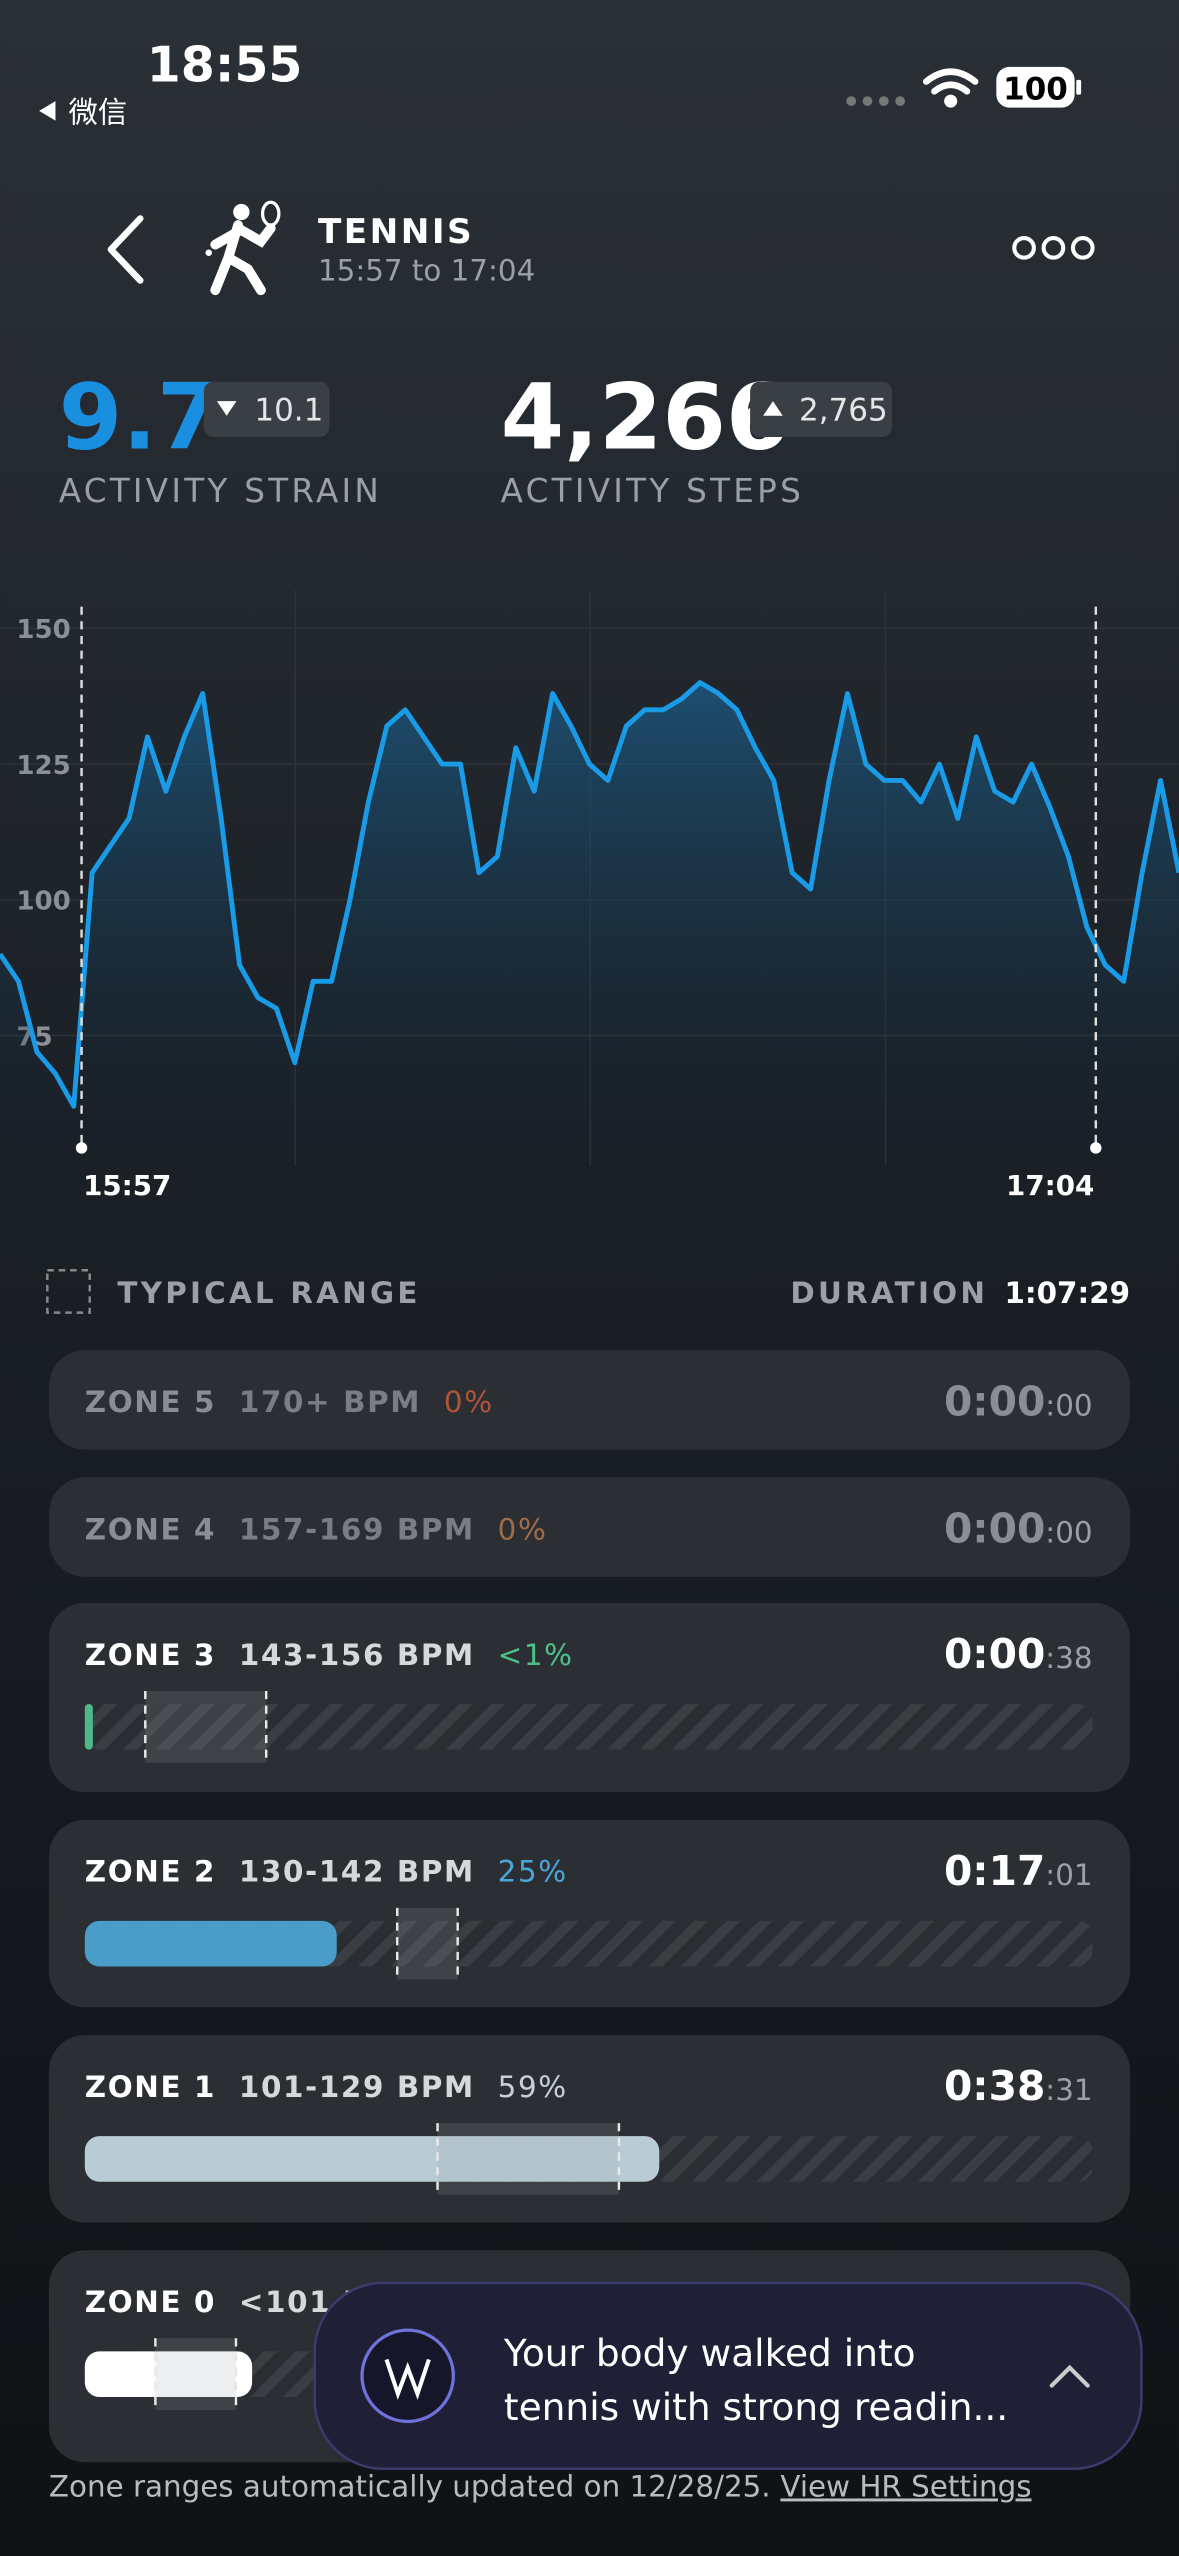  Describe the element at coordinates (728, 2375) in the screenshot. I see `toast` at that location.